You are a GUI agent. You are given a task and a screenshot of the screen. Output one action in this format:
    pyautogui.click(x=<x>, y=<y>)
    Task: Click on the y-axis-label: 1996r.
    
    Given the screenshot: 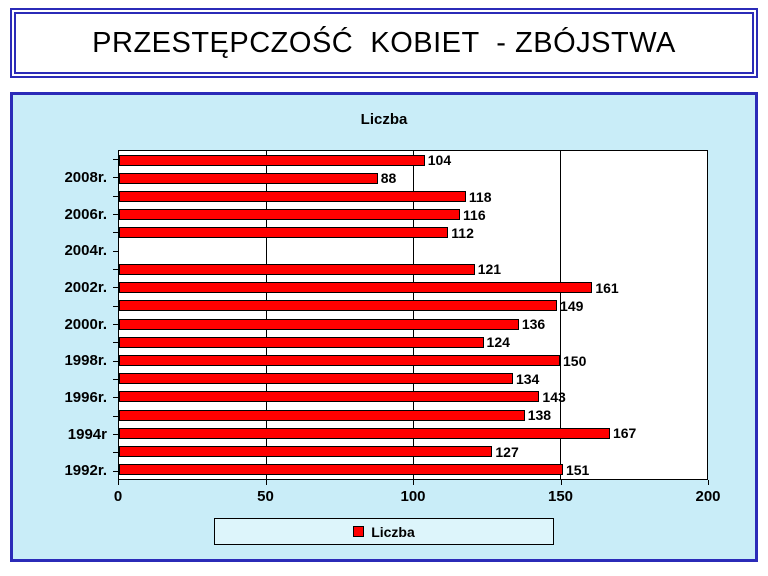 What is the action you would take?
    pyautogui.click(x=85, y=397)
    